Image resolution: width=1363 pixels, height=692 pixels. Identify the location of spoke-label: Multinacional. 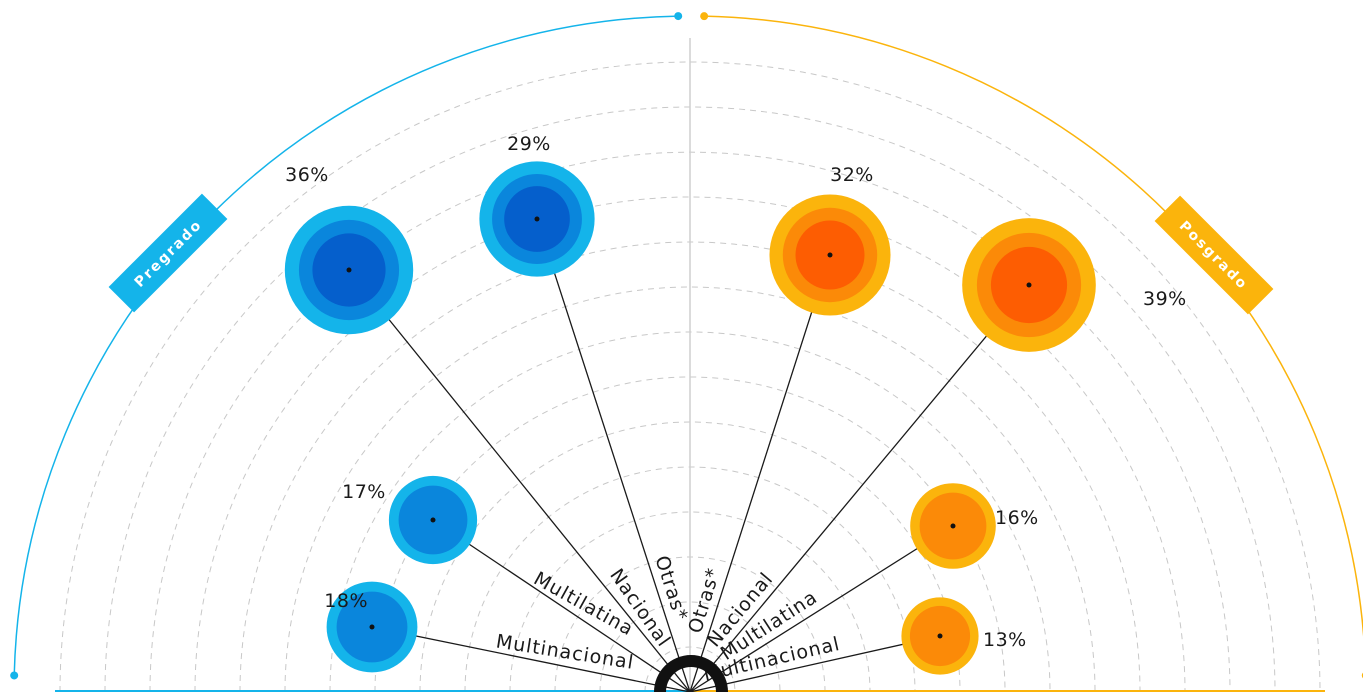
(564, 652).